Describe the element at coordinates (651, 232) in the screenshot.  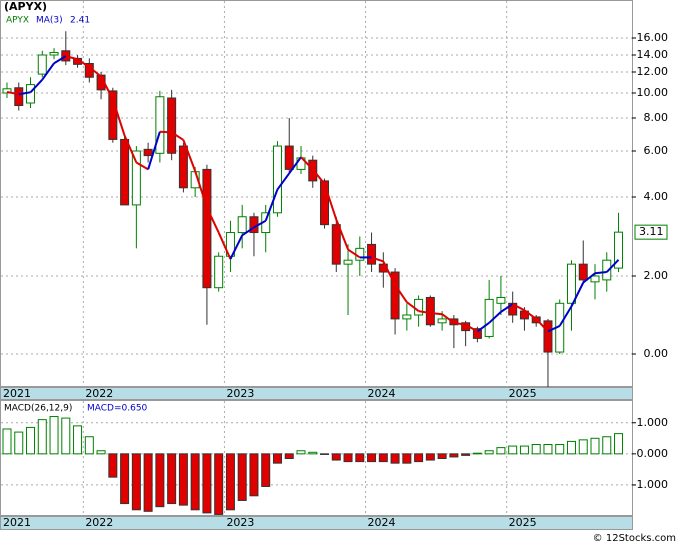
I see `last-price-box` at that location.